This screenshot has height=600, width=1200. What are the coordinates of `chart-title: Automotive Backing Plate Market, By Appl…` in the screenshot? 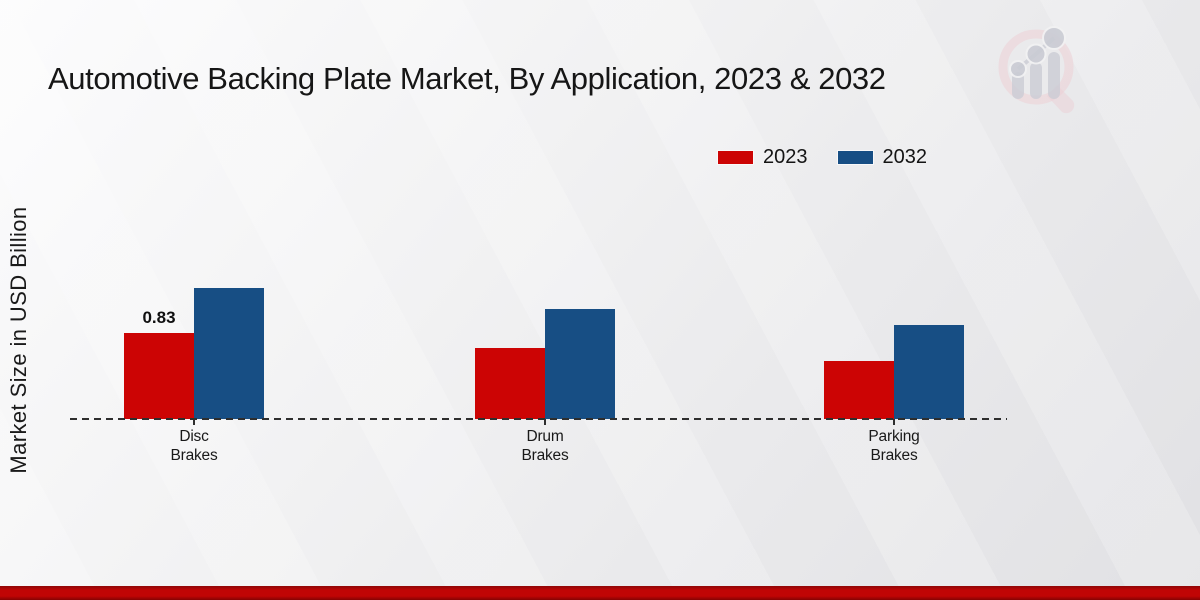 It's located at (467, 78).